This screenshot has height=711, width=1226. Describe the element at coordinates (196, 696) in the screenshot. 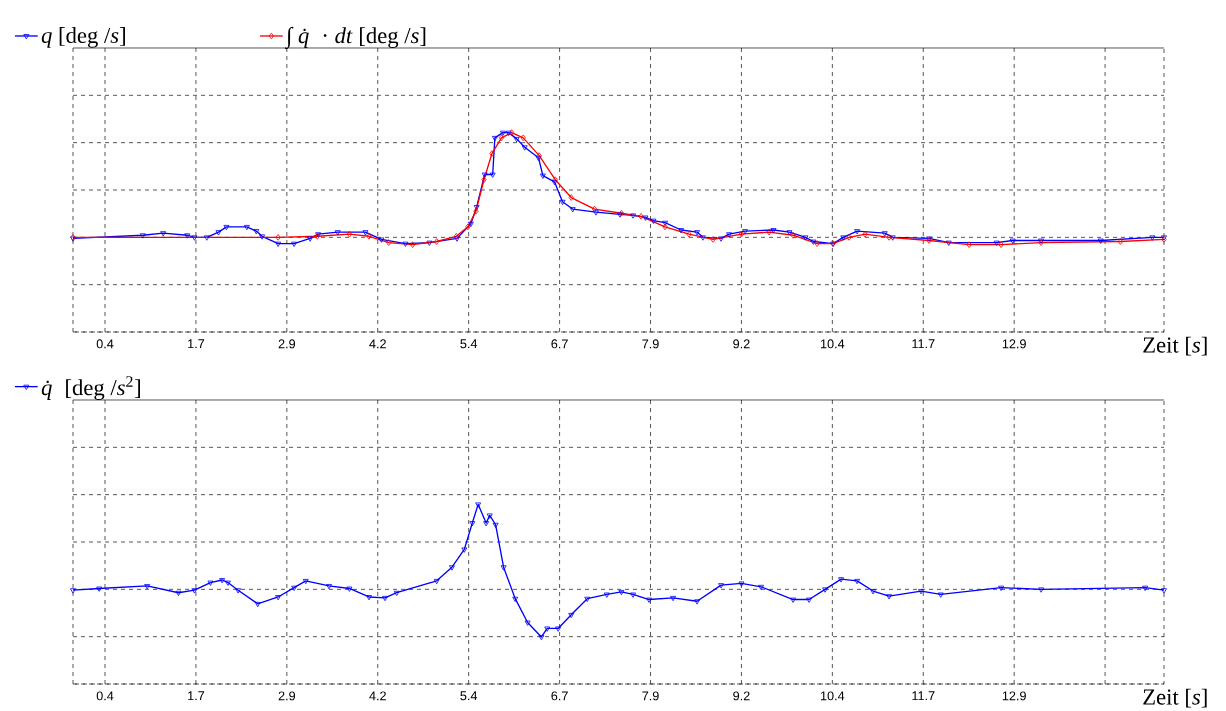

I see `x-tick-label: 1.7` at that location.